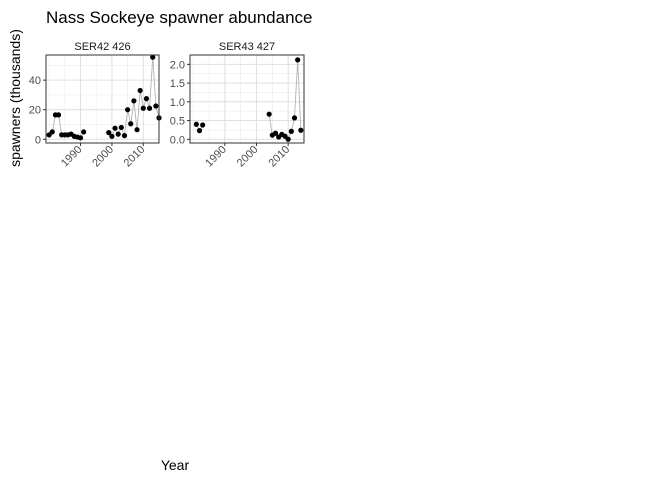  I want to click on panel-1: SER42 426 0 20 40 1990 2000 2010, so click(95, 105).